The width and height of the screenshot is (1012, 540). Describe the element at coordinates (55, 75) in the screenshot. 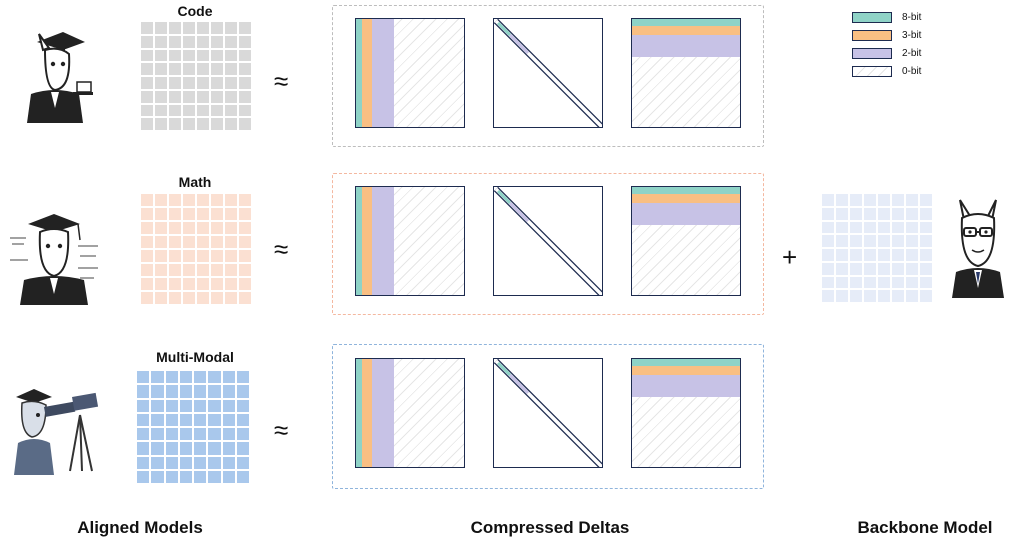

I see `code-llama-icon` at that location.